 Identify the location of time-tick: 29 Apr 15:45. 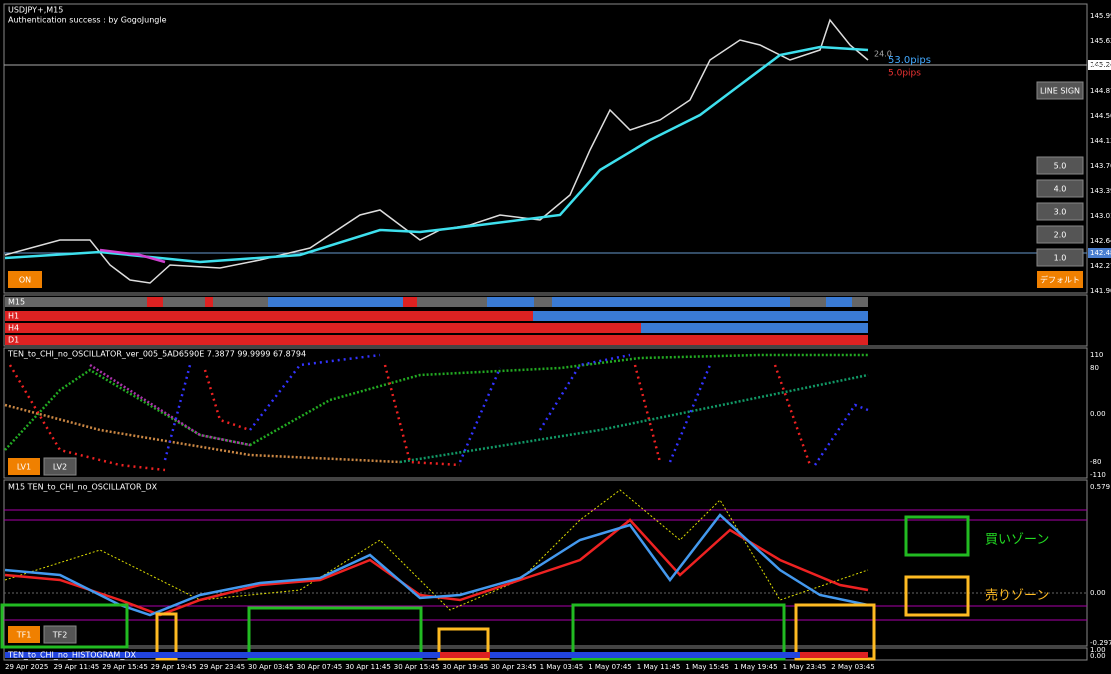
(125, 667).